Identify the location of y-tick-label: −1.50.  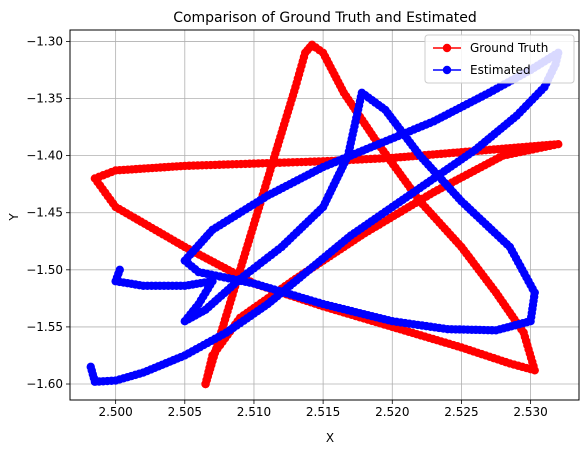
(44, 270).